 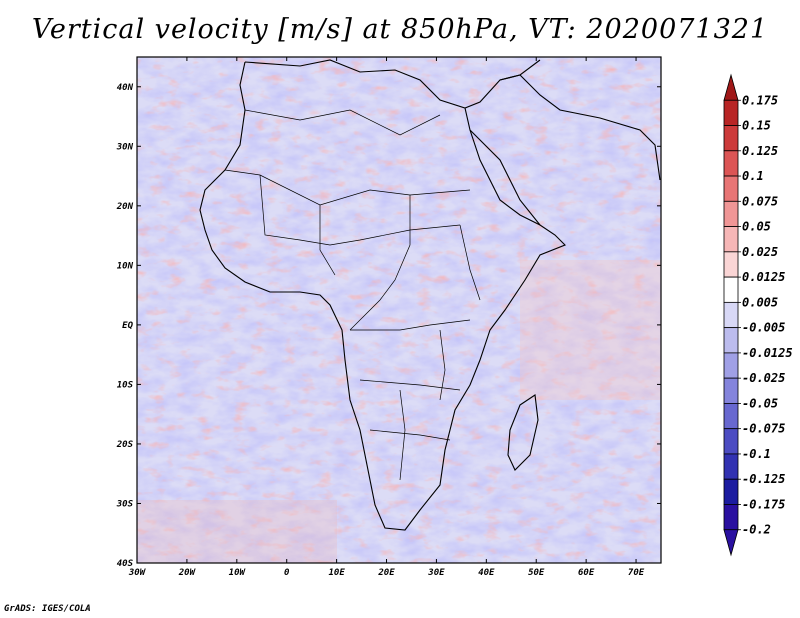 What do you see at coordinates (586, 573) in the screenshot?
I see `lon-label: 60E` at bounding box center [586, 573].